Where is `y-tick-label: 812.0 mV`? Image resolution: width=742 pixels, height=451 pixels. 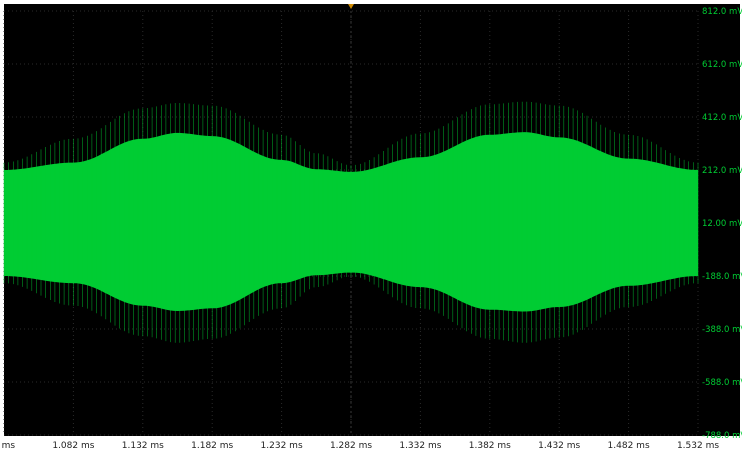
y-tick-label: 812.0 mV is located at coordinates (722, 12).